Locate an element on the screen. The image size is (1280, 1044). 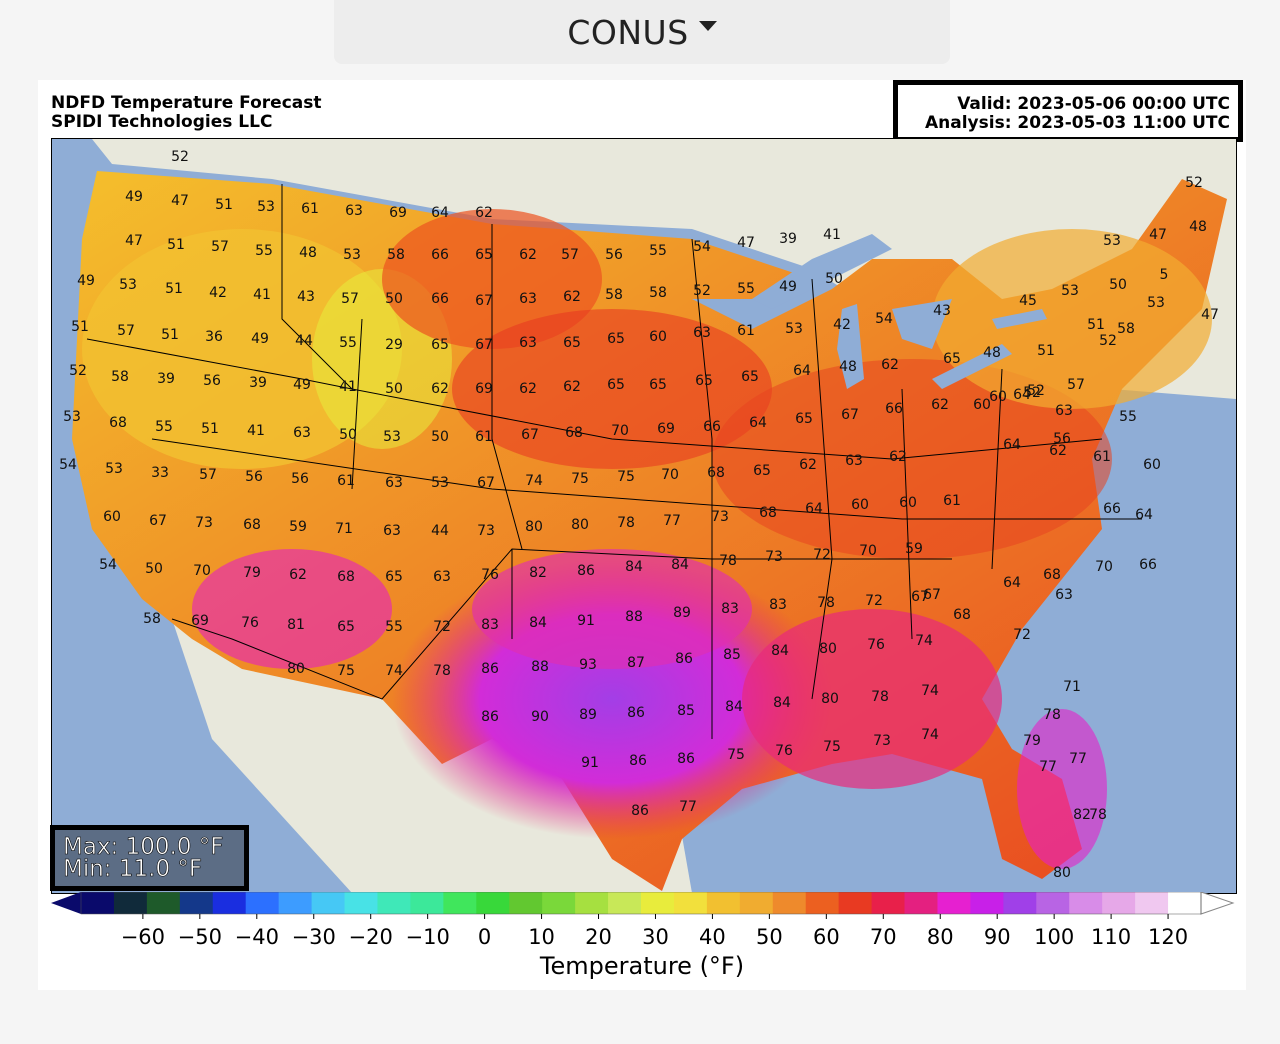
colorbar-tick-label: 70 is located at coordinates (883, 937).